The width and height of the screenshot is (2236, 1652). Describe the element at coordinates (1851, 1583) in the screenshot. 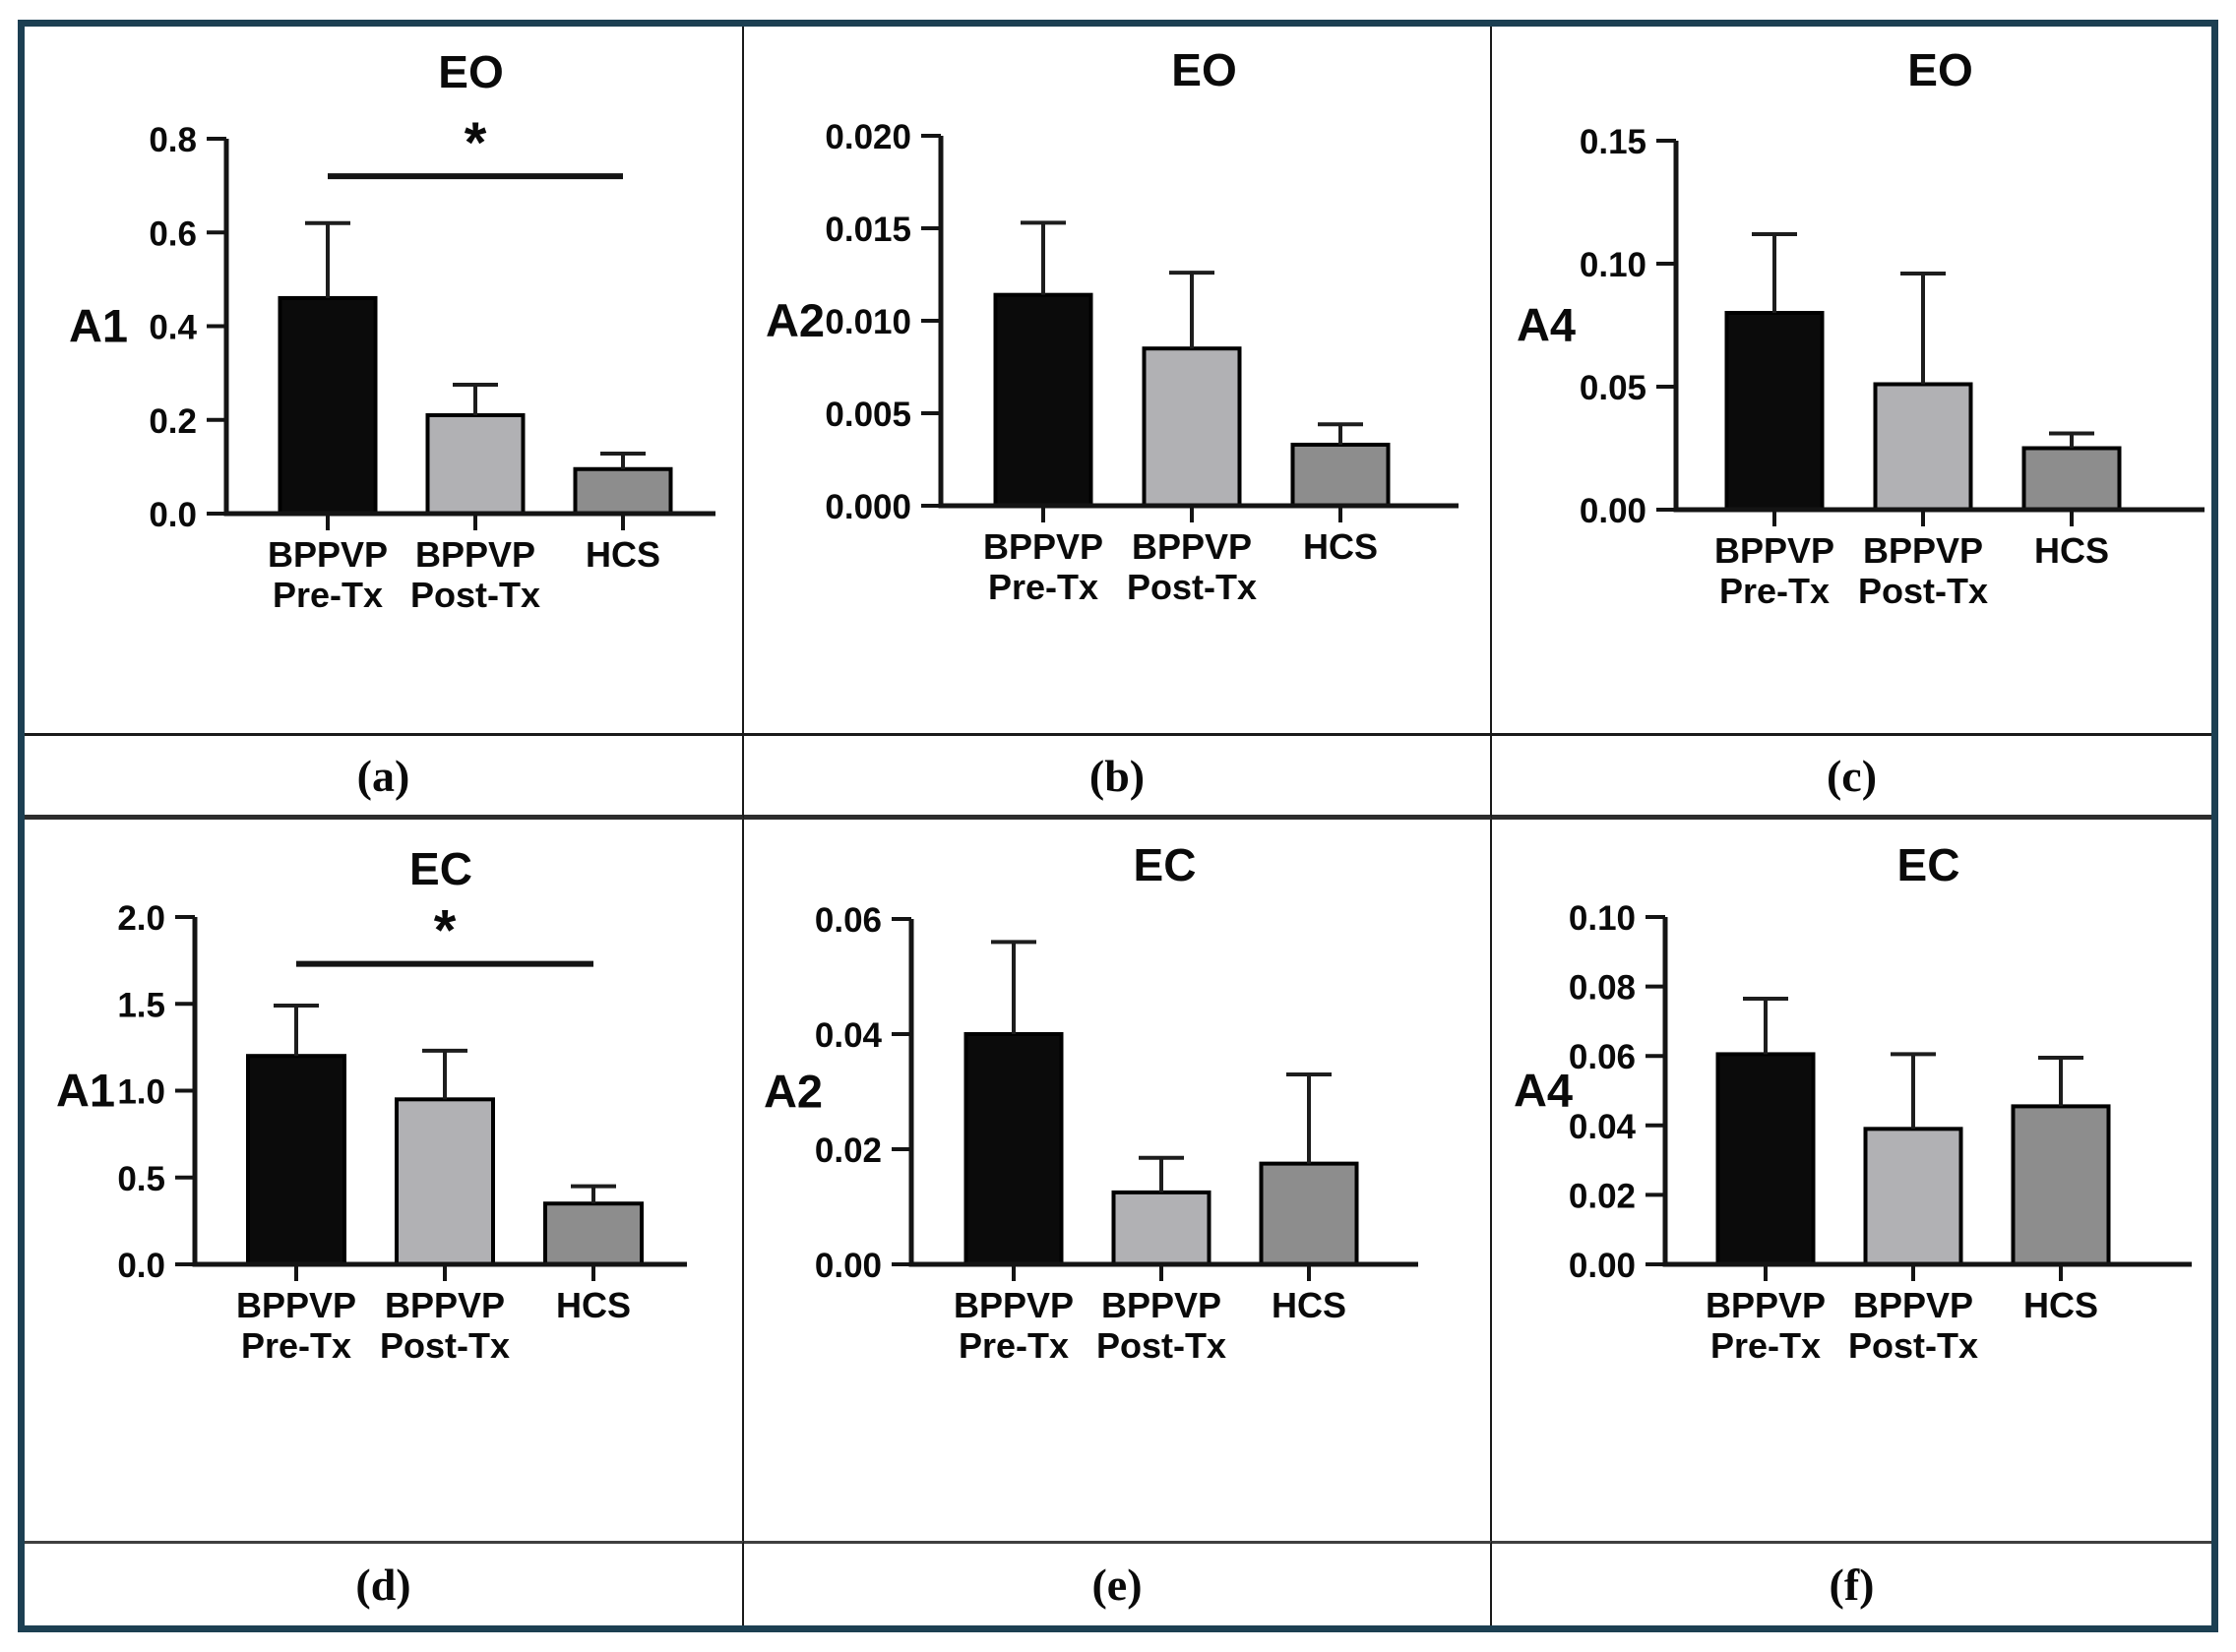

I see `panel-label-f: (f)` at that location.